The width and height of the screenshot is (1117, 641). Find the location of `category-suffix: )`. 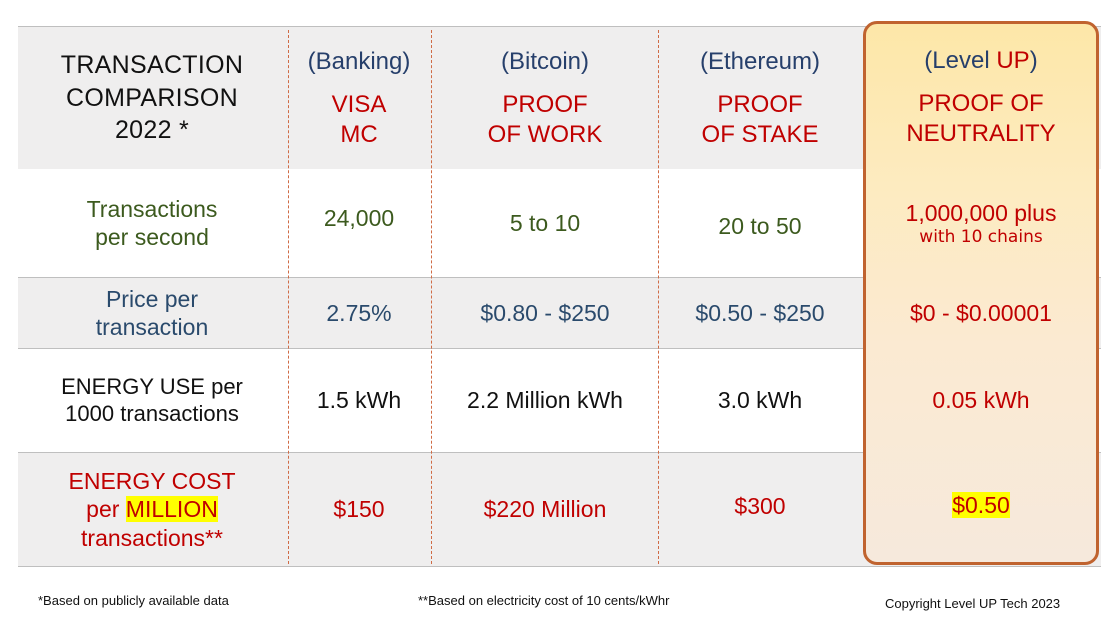

category-suffix: ) is located at coordinates (1033, 61).